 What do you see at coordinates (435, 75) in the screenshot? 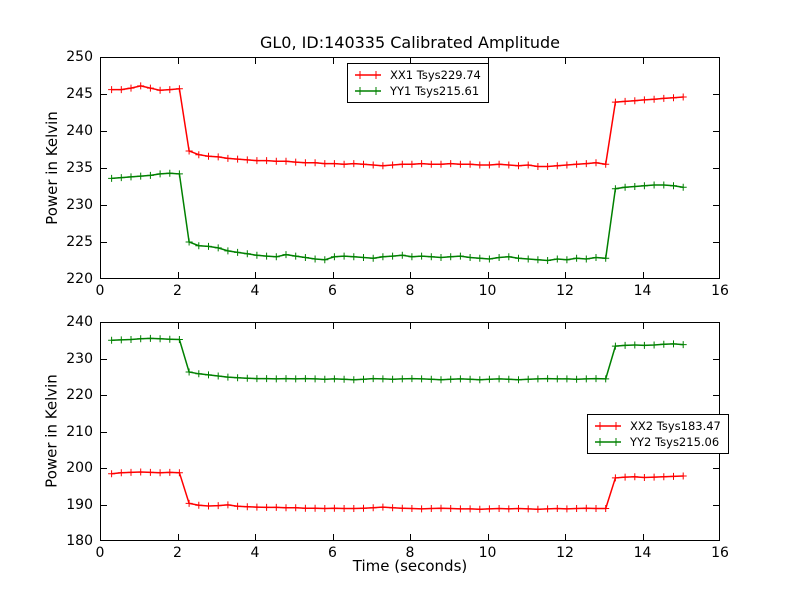
I see `legend-label-xx1: XX1 Tsys229.74` at bounding box center [435, 75].